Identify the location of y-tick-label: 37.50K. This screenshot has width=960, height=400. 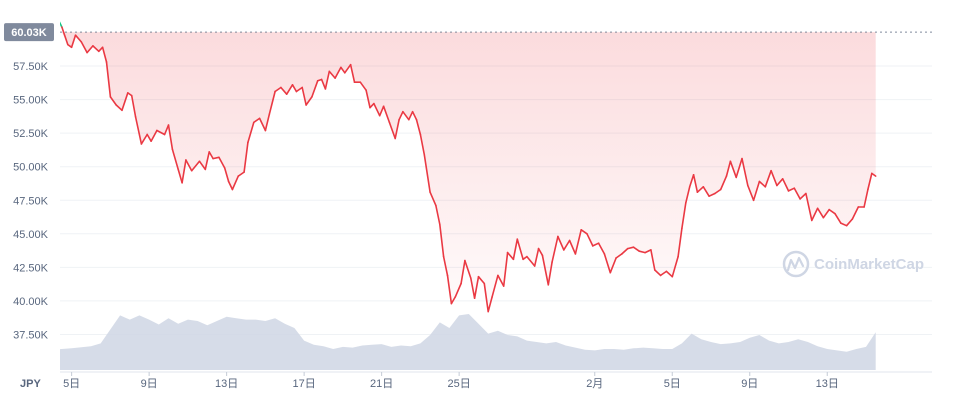
(31, 335).